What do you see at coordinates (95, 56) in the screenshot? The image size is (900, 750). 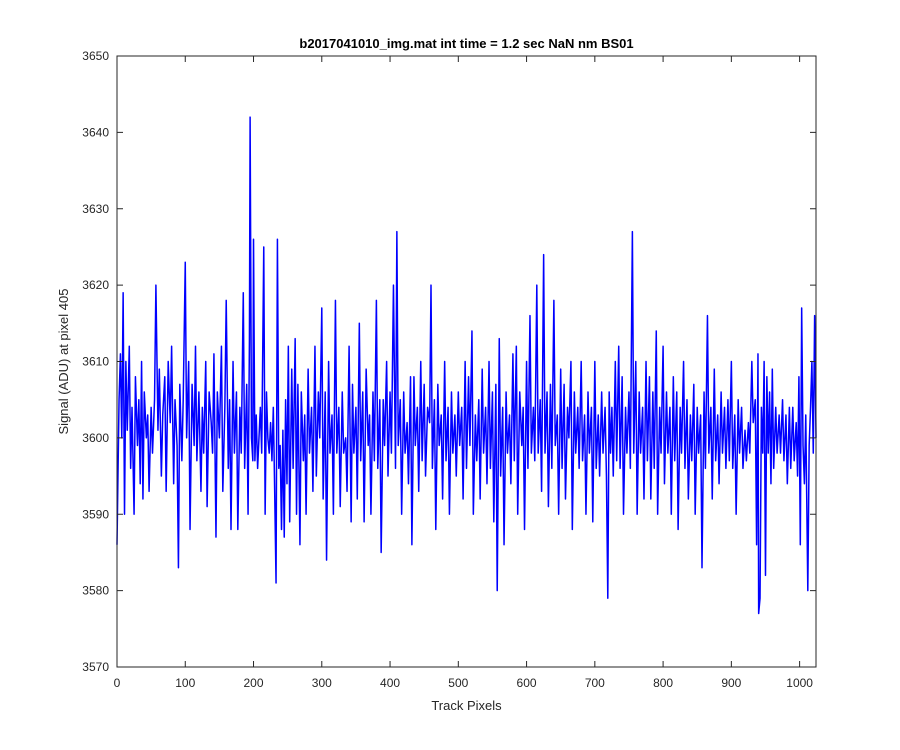 I see `y-tick-label: 3650` at bounding box center [95, 56].